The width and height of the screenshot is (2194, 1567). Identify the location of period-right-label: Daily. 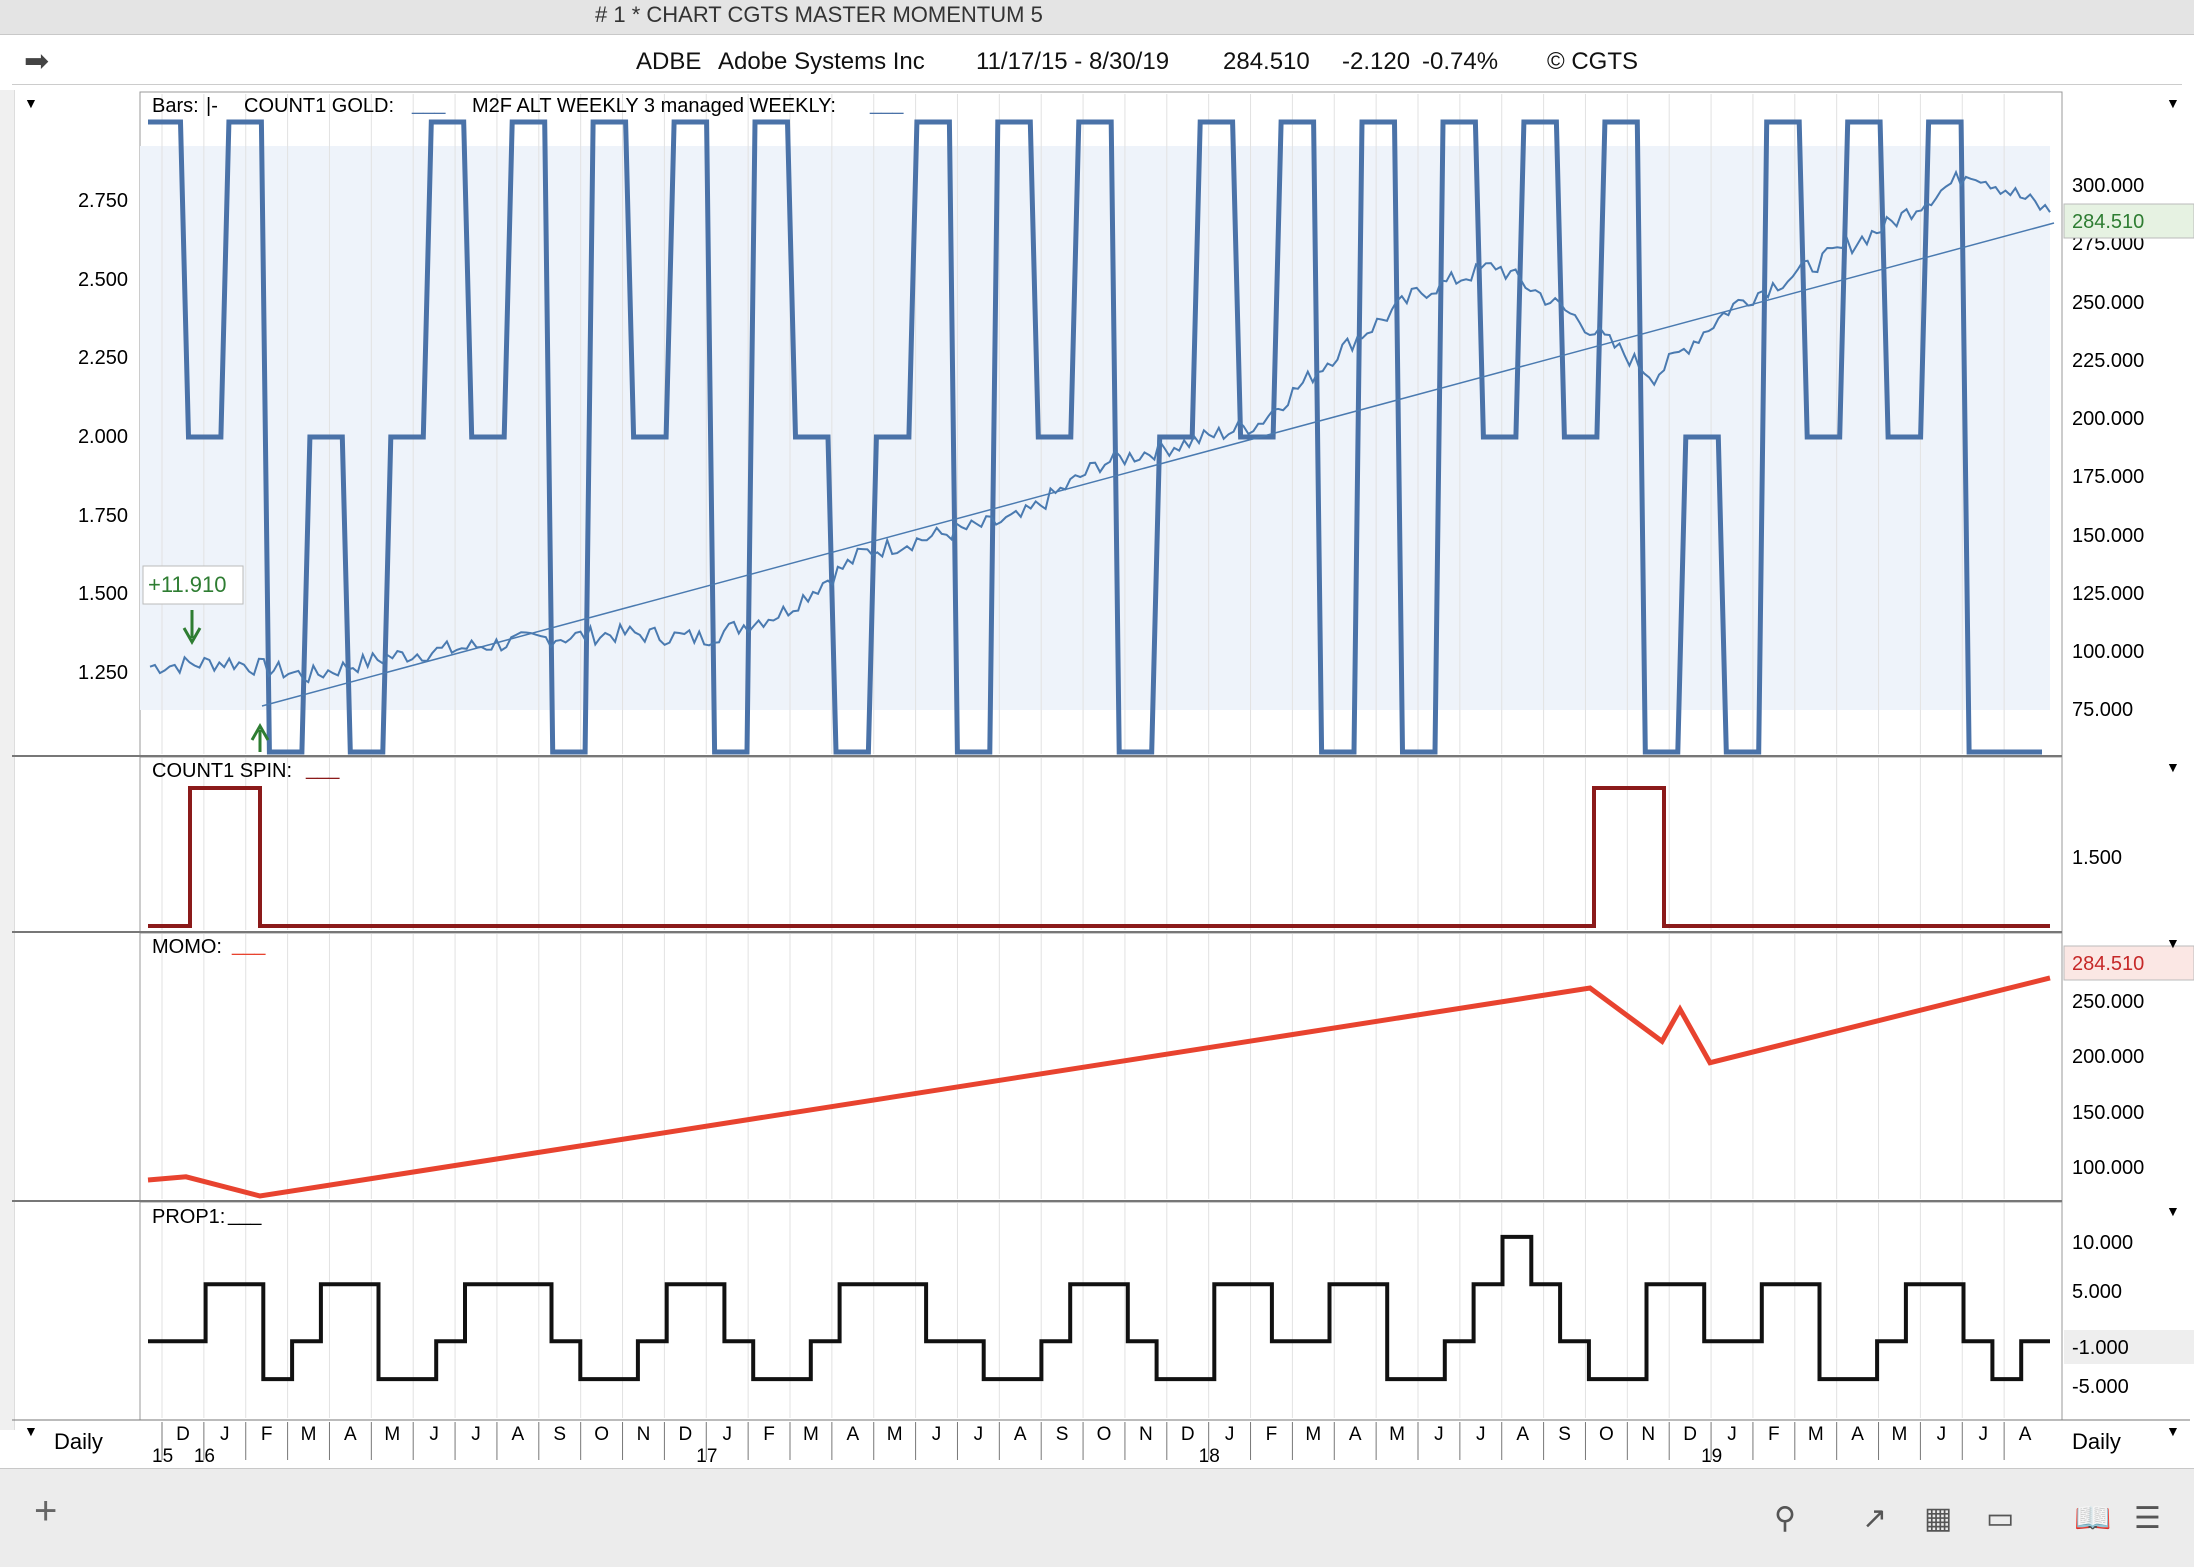
(2096, 1441).